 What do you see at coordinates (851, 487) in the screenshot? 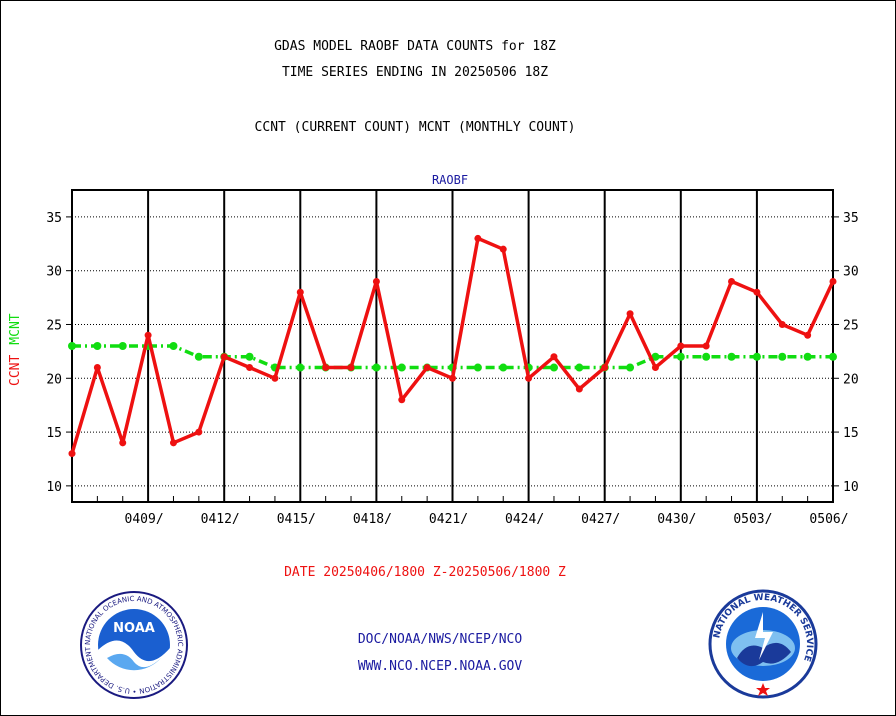
I see `y-tick-label-right: 10` at bounding box center [851, 487].